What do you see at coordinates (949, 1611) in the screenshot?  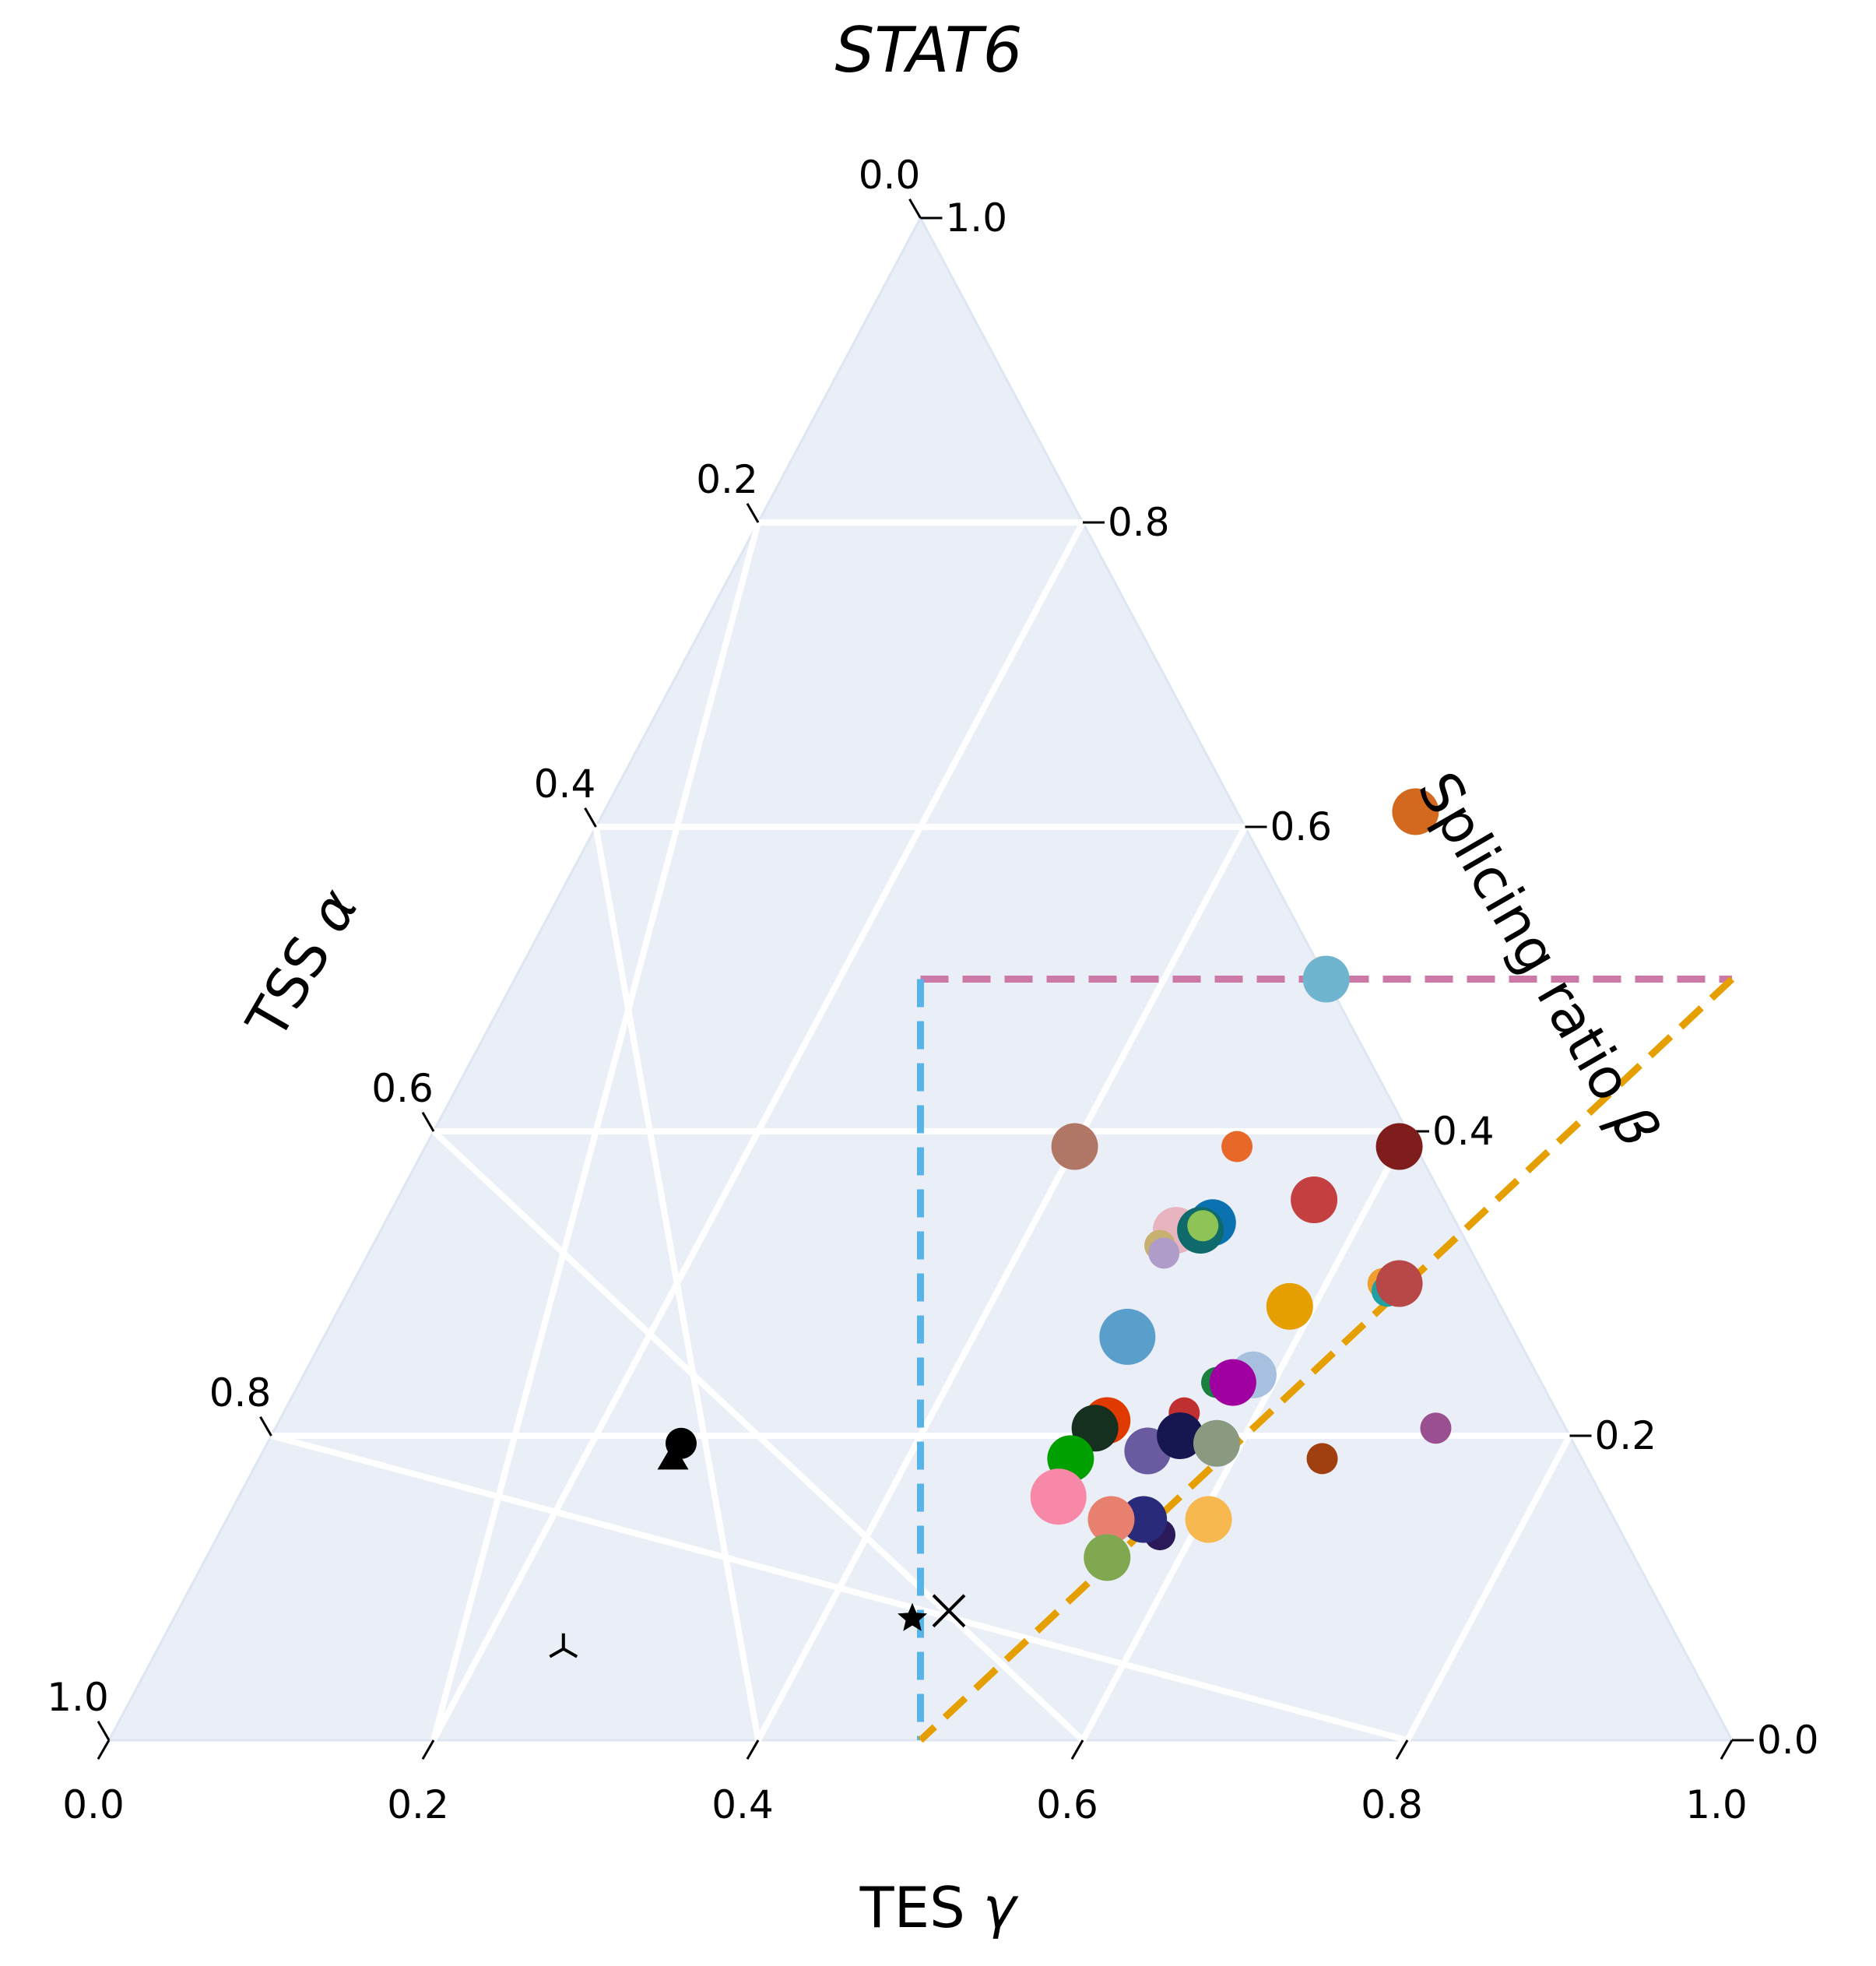 I see `data-point-x` at bounding box center [949, 1611].